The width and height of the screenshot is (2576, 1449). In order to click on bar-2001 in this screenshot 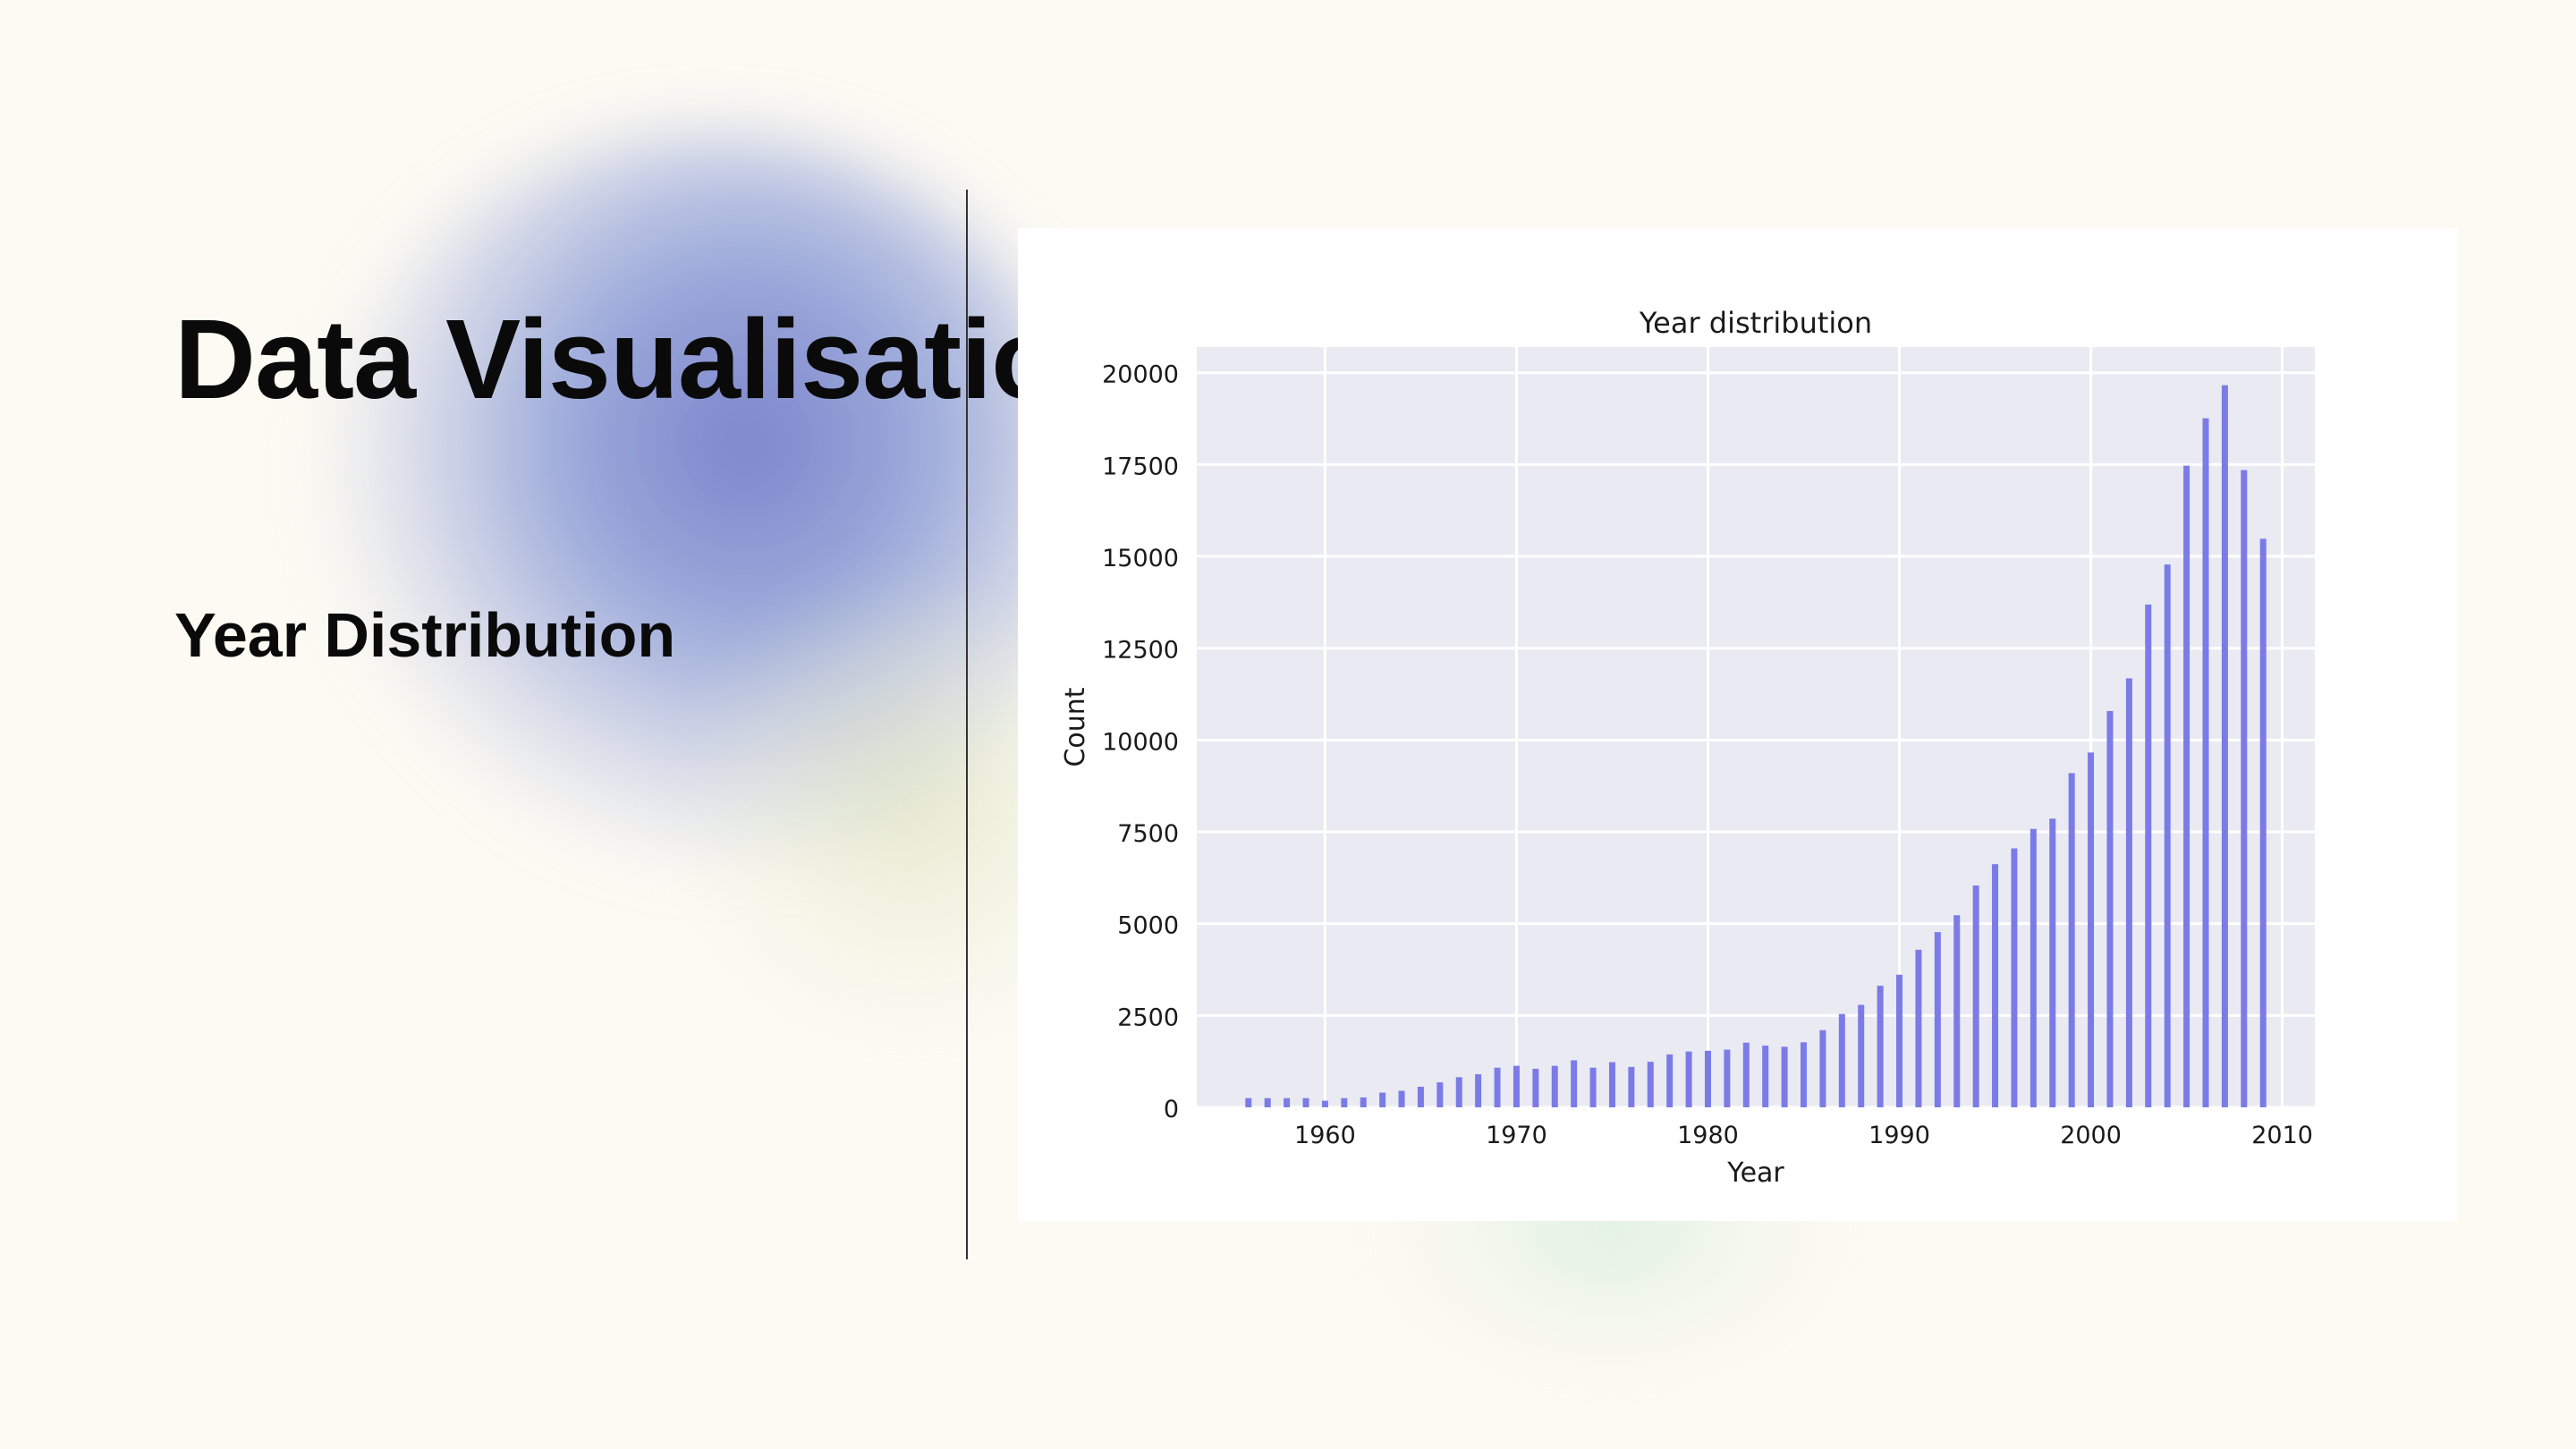, I will do `click(2110, 908)`.